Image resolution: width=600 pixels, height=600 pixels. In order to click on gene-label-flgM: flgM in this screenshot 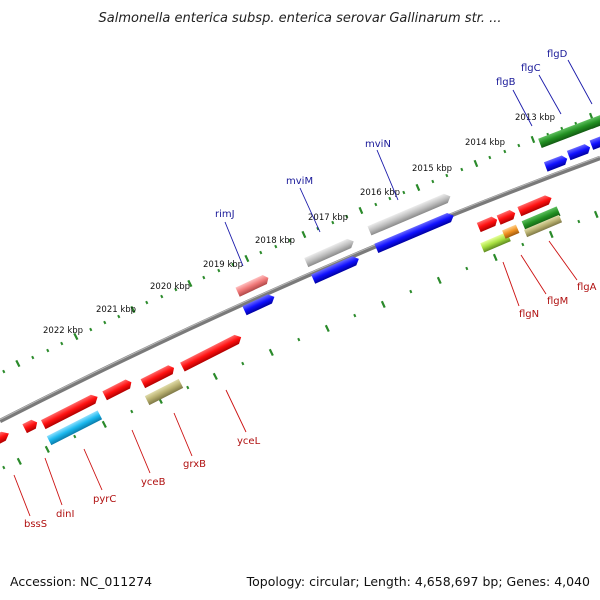, I will do `click(557, 301)`.